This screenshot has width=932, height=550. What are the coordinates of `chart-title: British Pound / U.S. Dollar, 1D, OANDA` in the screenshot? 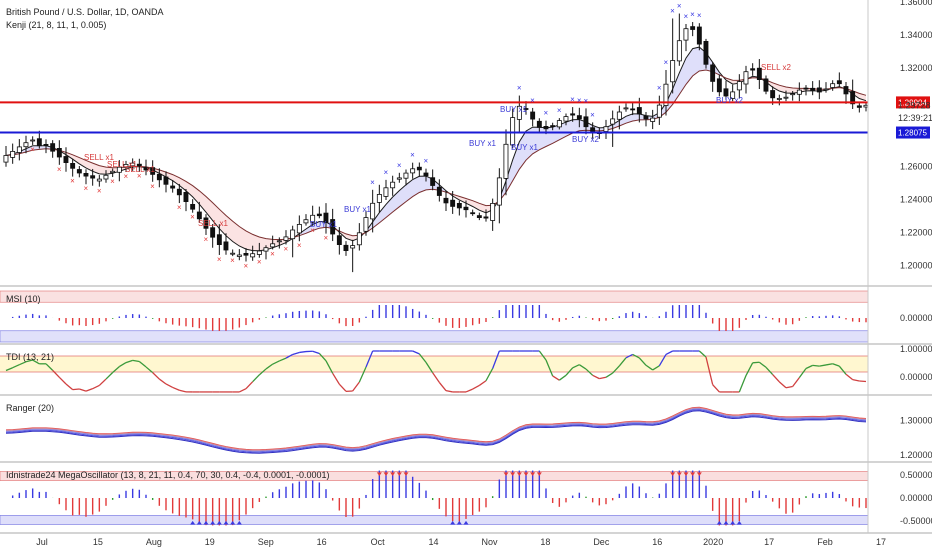 It's located at (85, 12).